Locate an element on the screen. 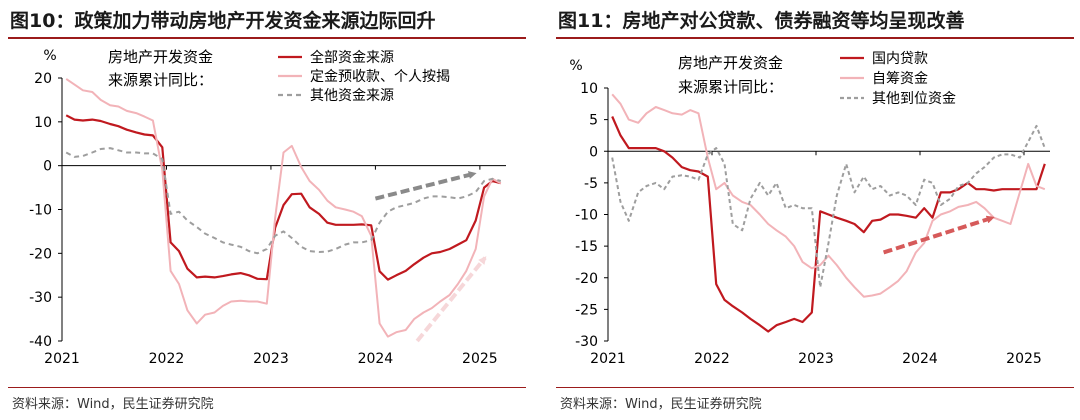 This screenshot has height=420, width=1080. figure-11-title: 图11：房地产对公贷款、债券融资等均呈现改善 is located at coordinates (761, 21).